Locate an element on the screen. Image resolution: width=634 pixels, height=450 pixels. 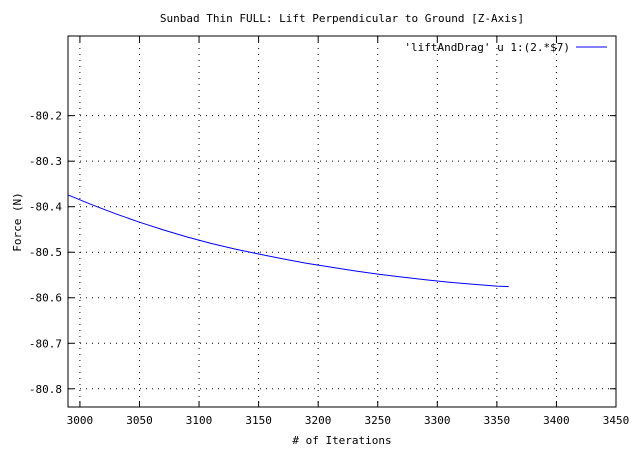
y-tick-label: -80.8 is located at coordinates (45, 389).